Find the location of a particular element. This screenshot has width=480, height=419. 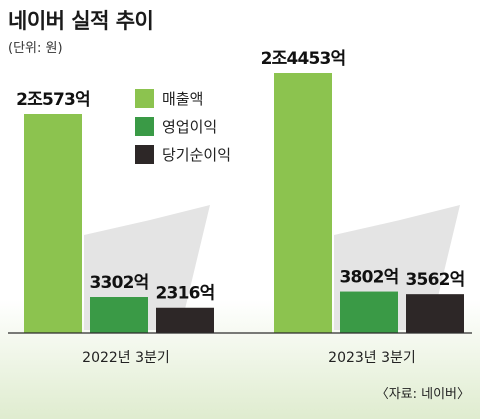

legend-label-net-income: 당기순이익 is located at coordinates (196, 155).